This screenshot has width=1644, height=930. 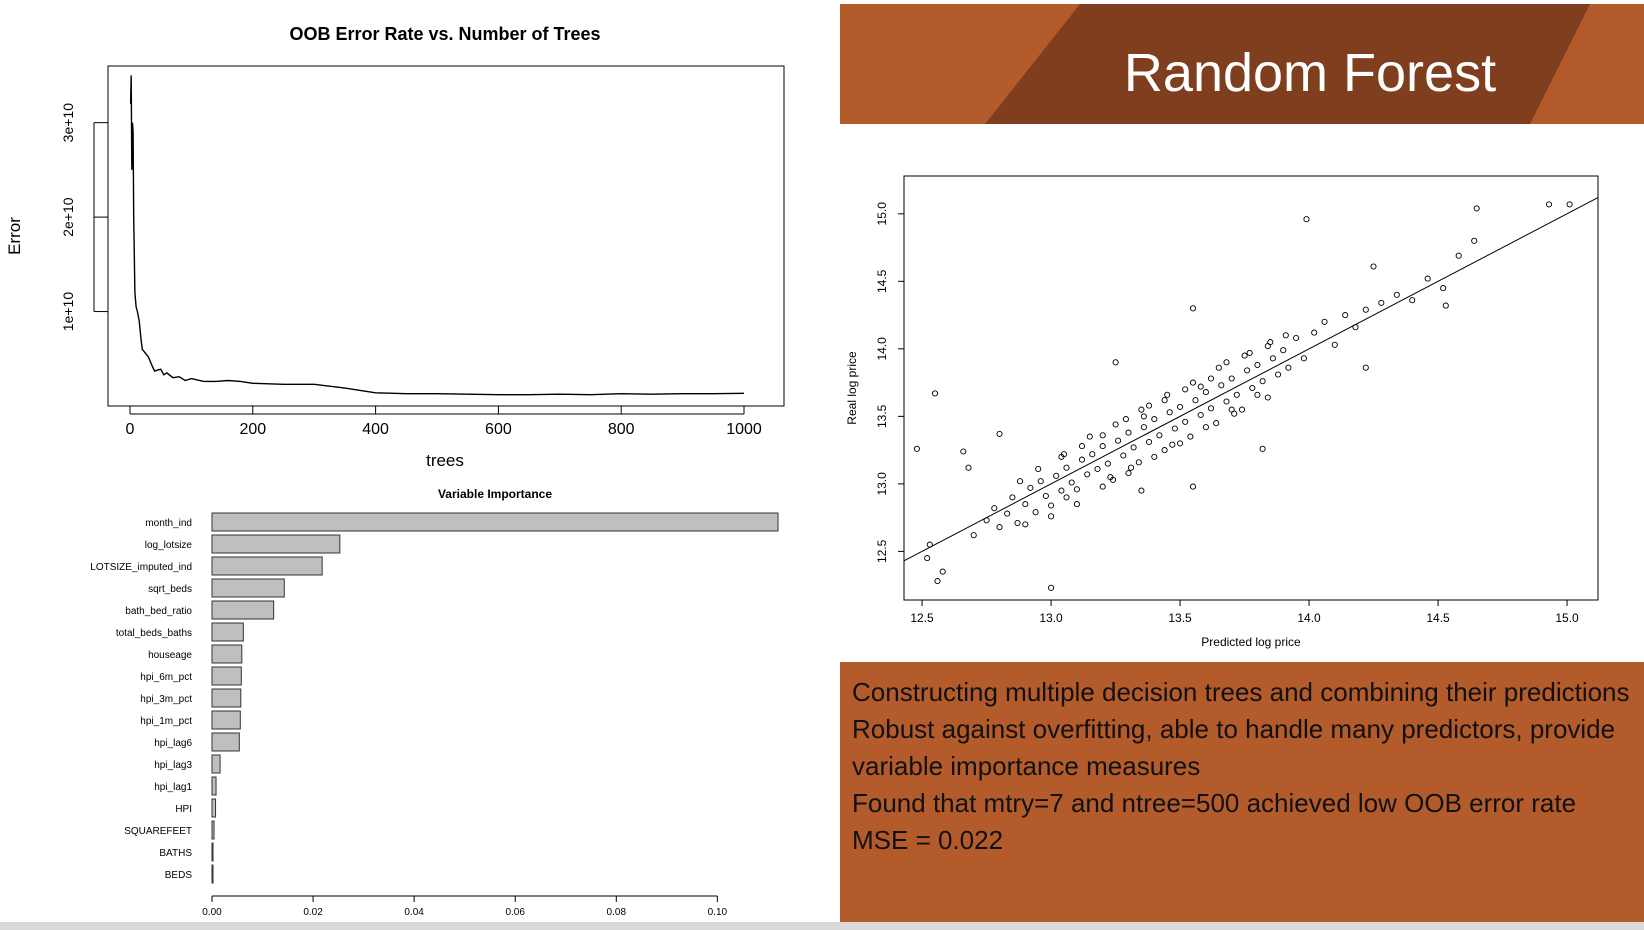 What do you see at coordinates (882, 281) in the screenshot?
I see `scatter-y-tick-label: 14.5` at bounding box center [882, 281].